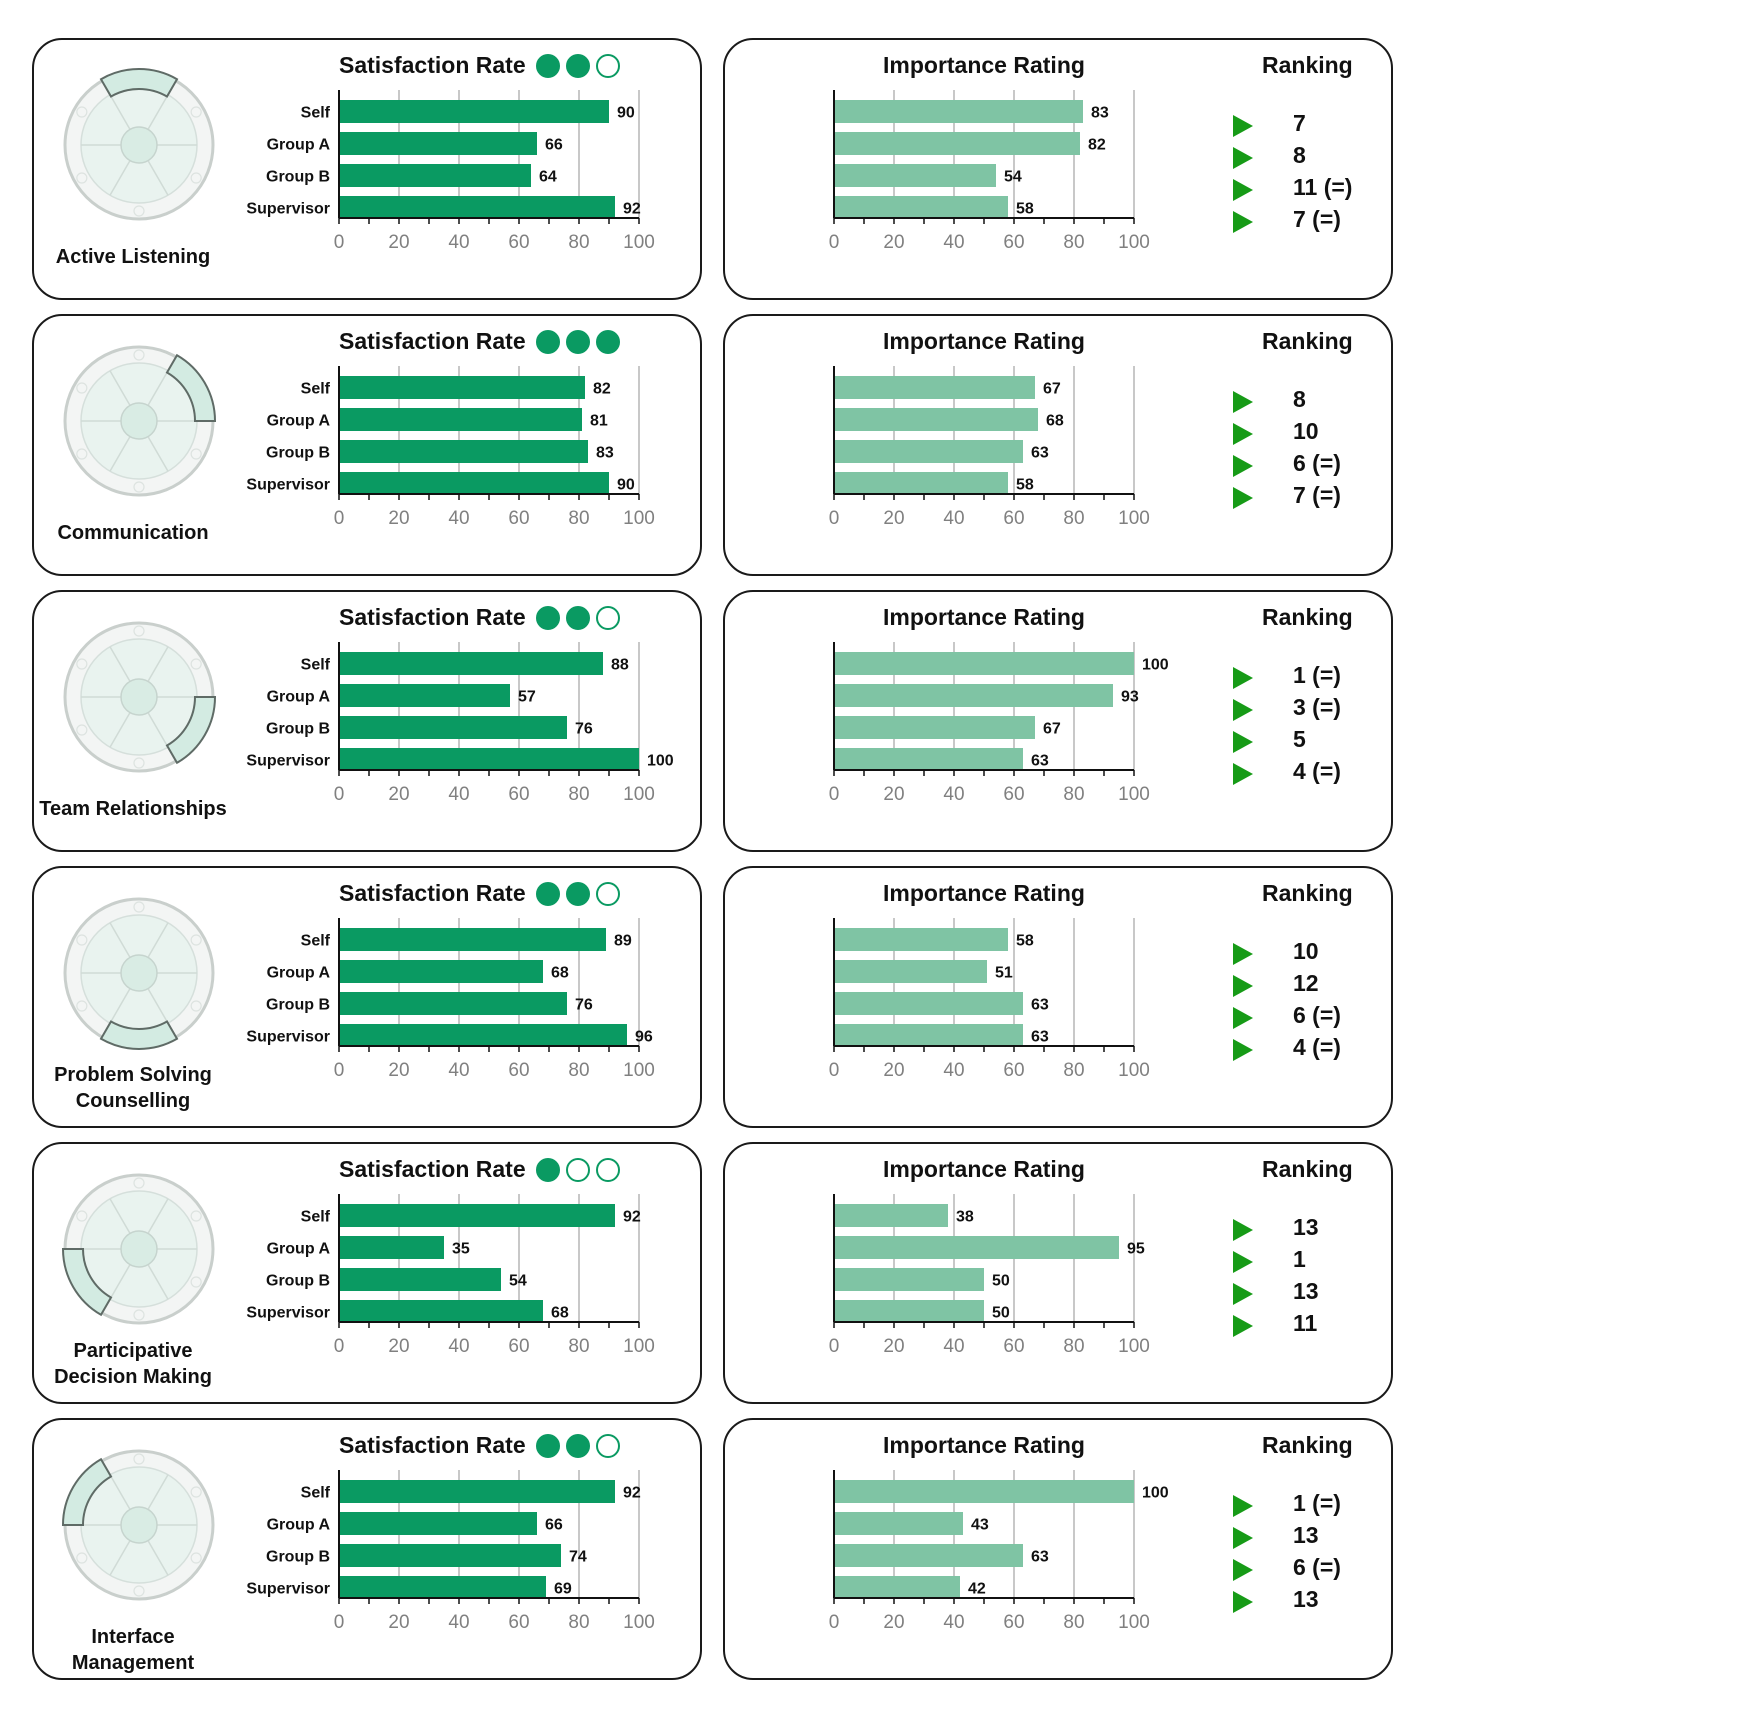  What do you see at coordinates (432, 341) in the screenshot?
I see `satisfaction-title: Satisfaction Rate` at bounding box center [432, 341].